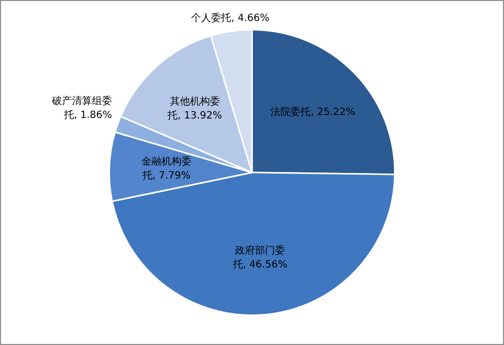 Image resolution: width=504 pixels, height=345 pixels. Describe the element at coordinates (194, 108) in the screenshot. I see `slice-label: 其他机构委托, 13.92%` at that location.